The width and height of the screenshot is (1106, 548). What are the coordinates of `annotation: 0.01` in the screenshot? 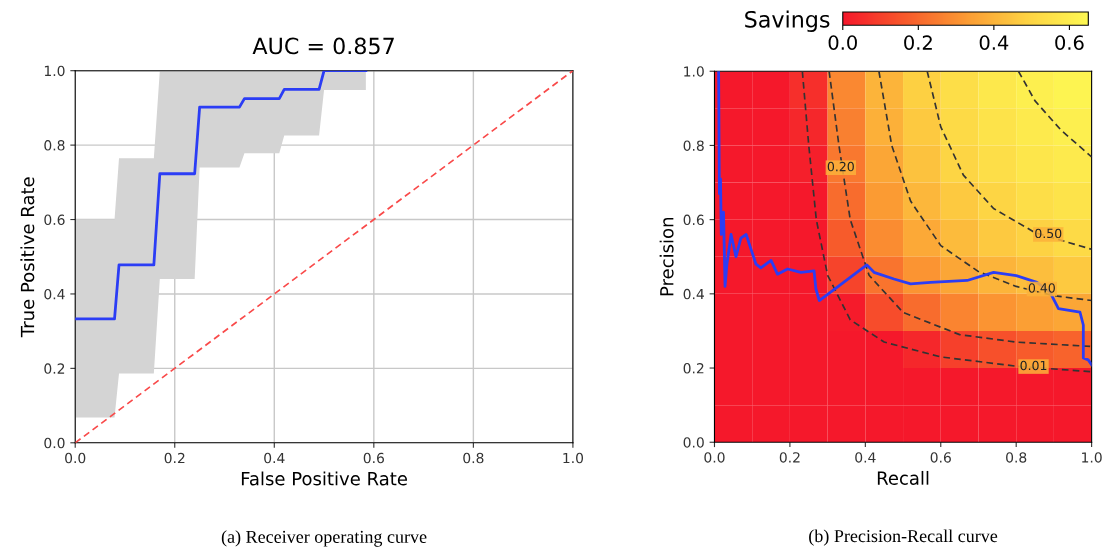 It's located at (1033, 365).